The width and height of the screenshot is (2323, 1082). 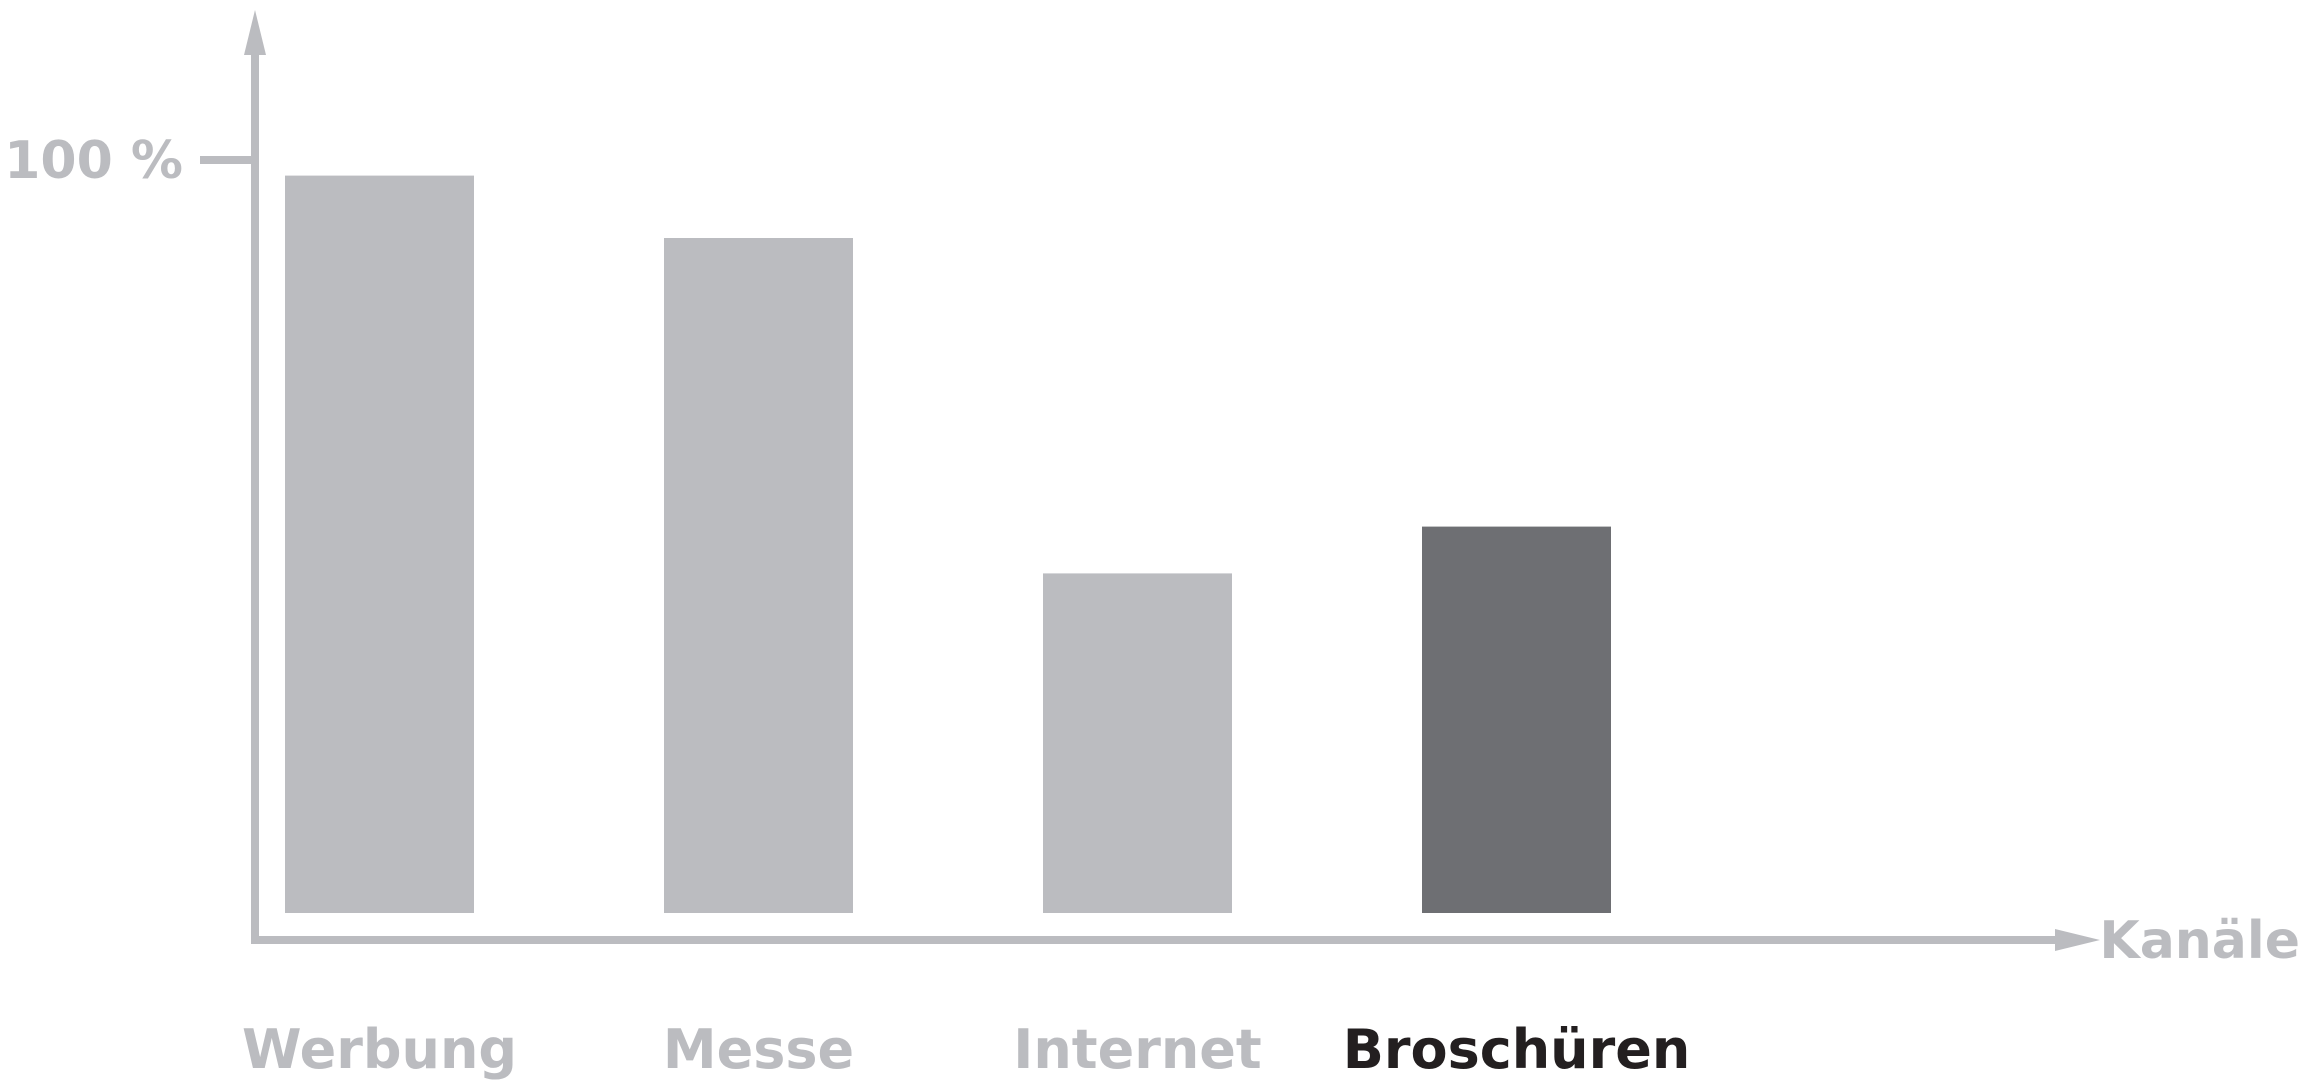 What do you see at coordinates (758, 1049) in the screenshot?
I see `category-label-messe: Messe` at bounding box center [758, 1049].